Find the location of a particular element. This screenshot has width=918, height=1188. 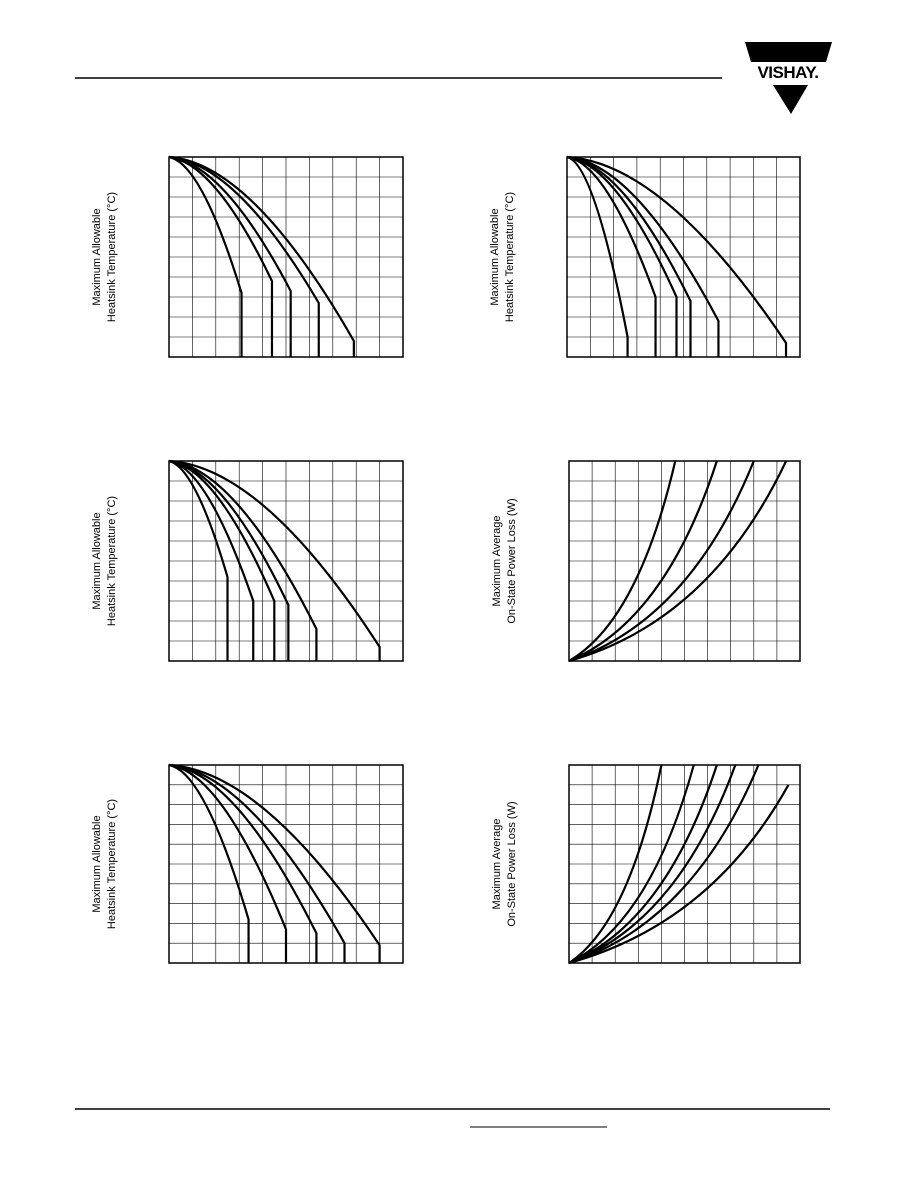

logo: VISHAY. is located at coordinates (787, 72).